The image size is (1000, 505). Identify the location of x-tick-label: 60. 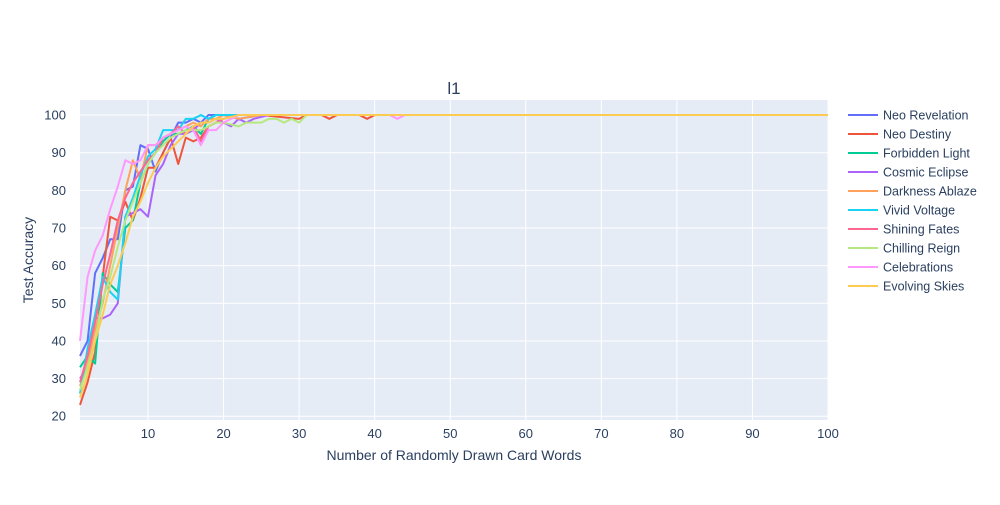
(526, 433).